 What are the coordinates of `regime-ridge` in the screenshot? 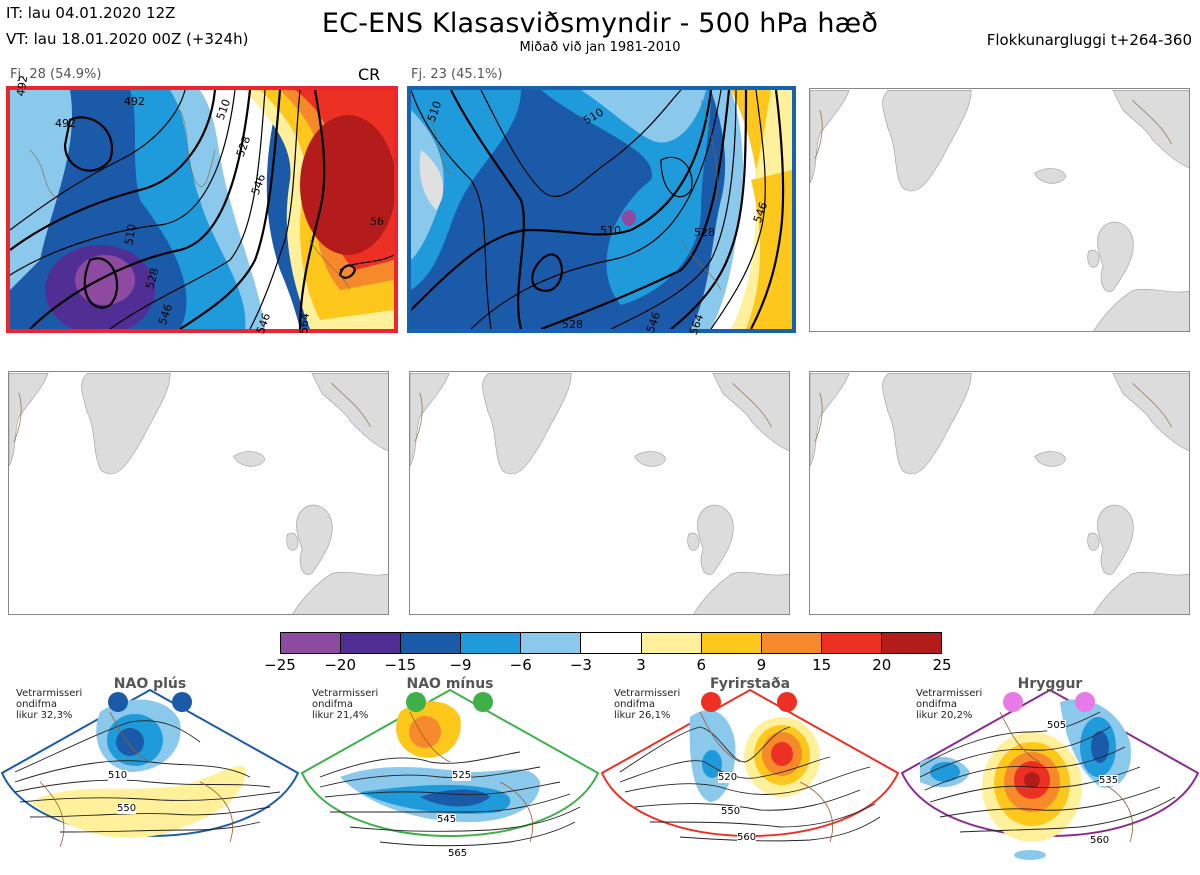 It's located at (1050, 774).